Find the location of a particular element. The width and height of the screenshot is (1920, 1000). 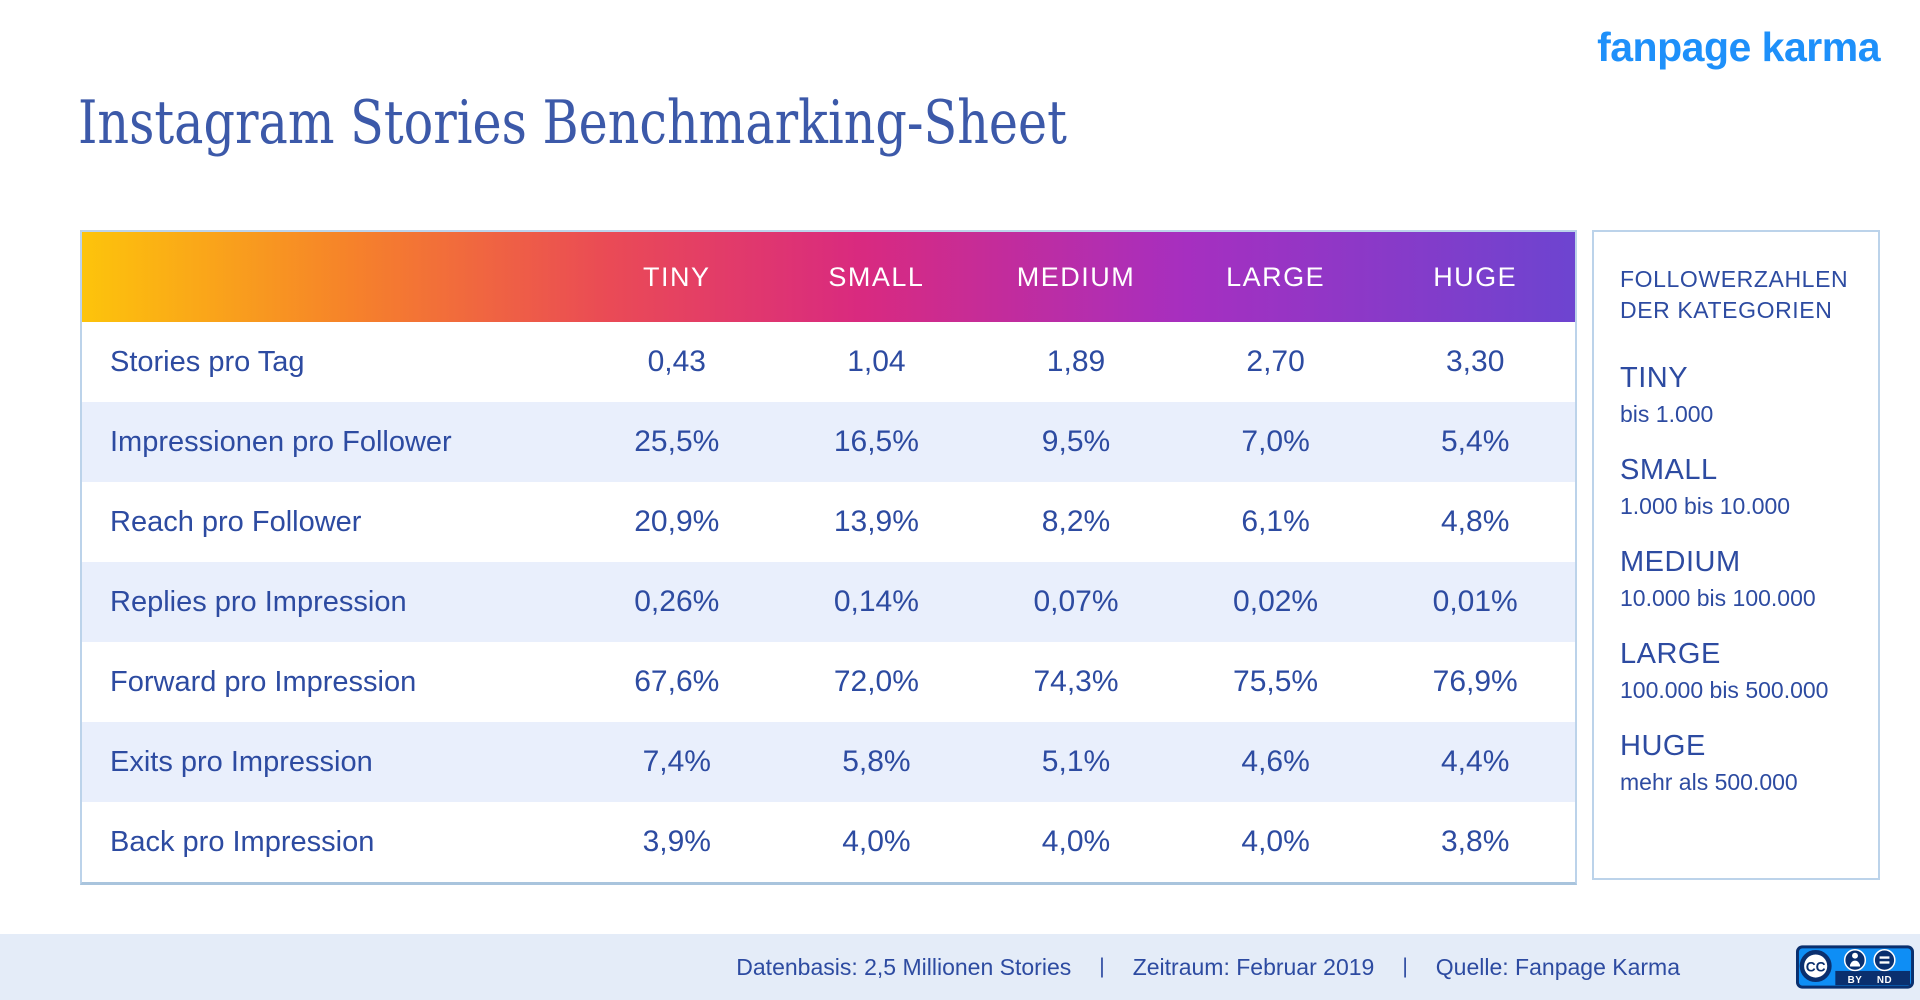

cell-value: 3,8% is located at coordinates (1475, 841).